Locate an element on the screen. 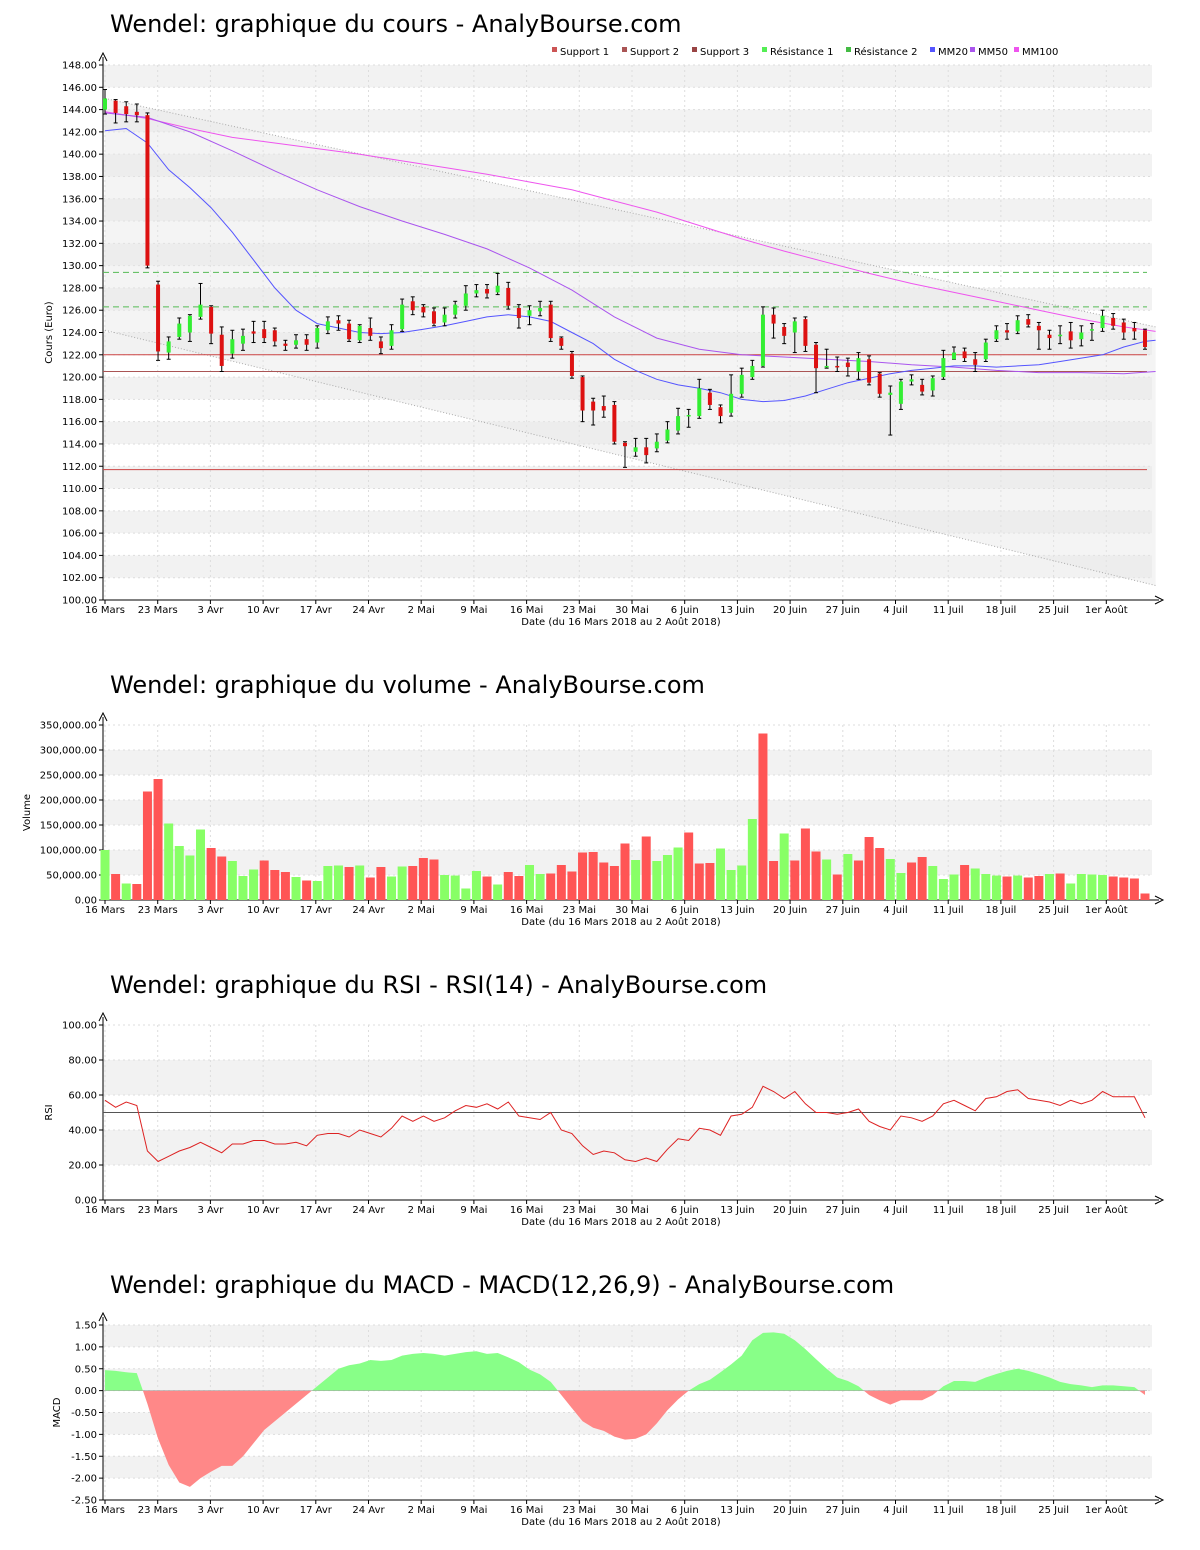 This screenshot has height=1550, width=1200. y-tick-label: 122.00 is located at coordinates (79, 355).